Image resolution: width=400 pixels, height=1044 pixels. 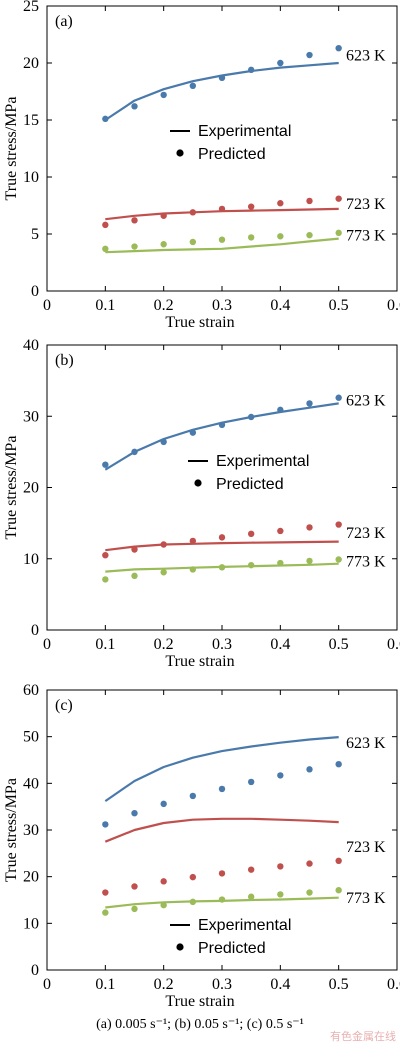 I want to click on y-tick-label: 25, so click(x=31, y=7).